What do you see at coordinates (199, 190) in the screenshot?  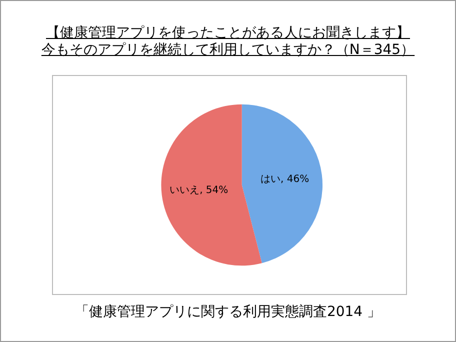 I see `slice-label: いいえ, 54%` at bounding box center [199, 190].